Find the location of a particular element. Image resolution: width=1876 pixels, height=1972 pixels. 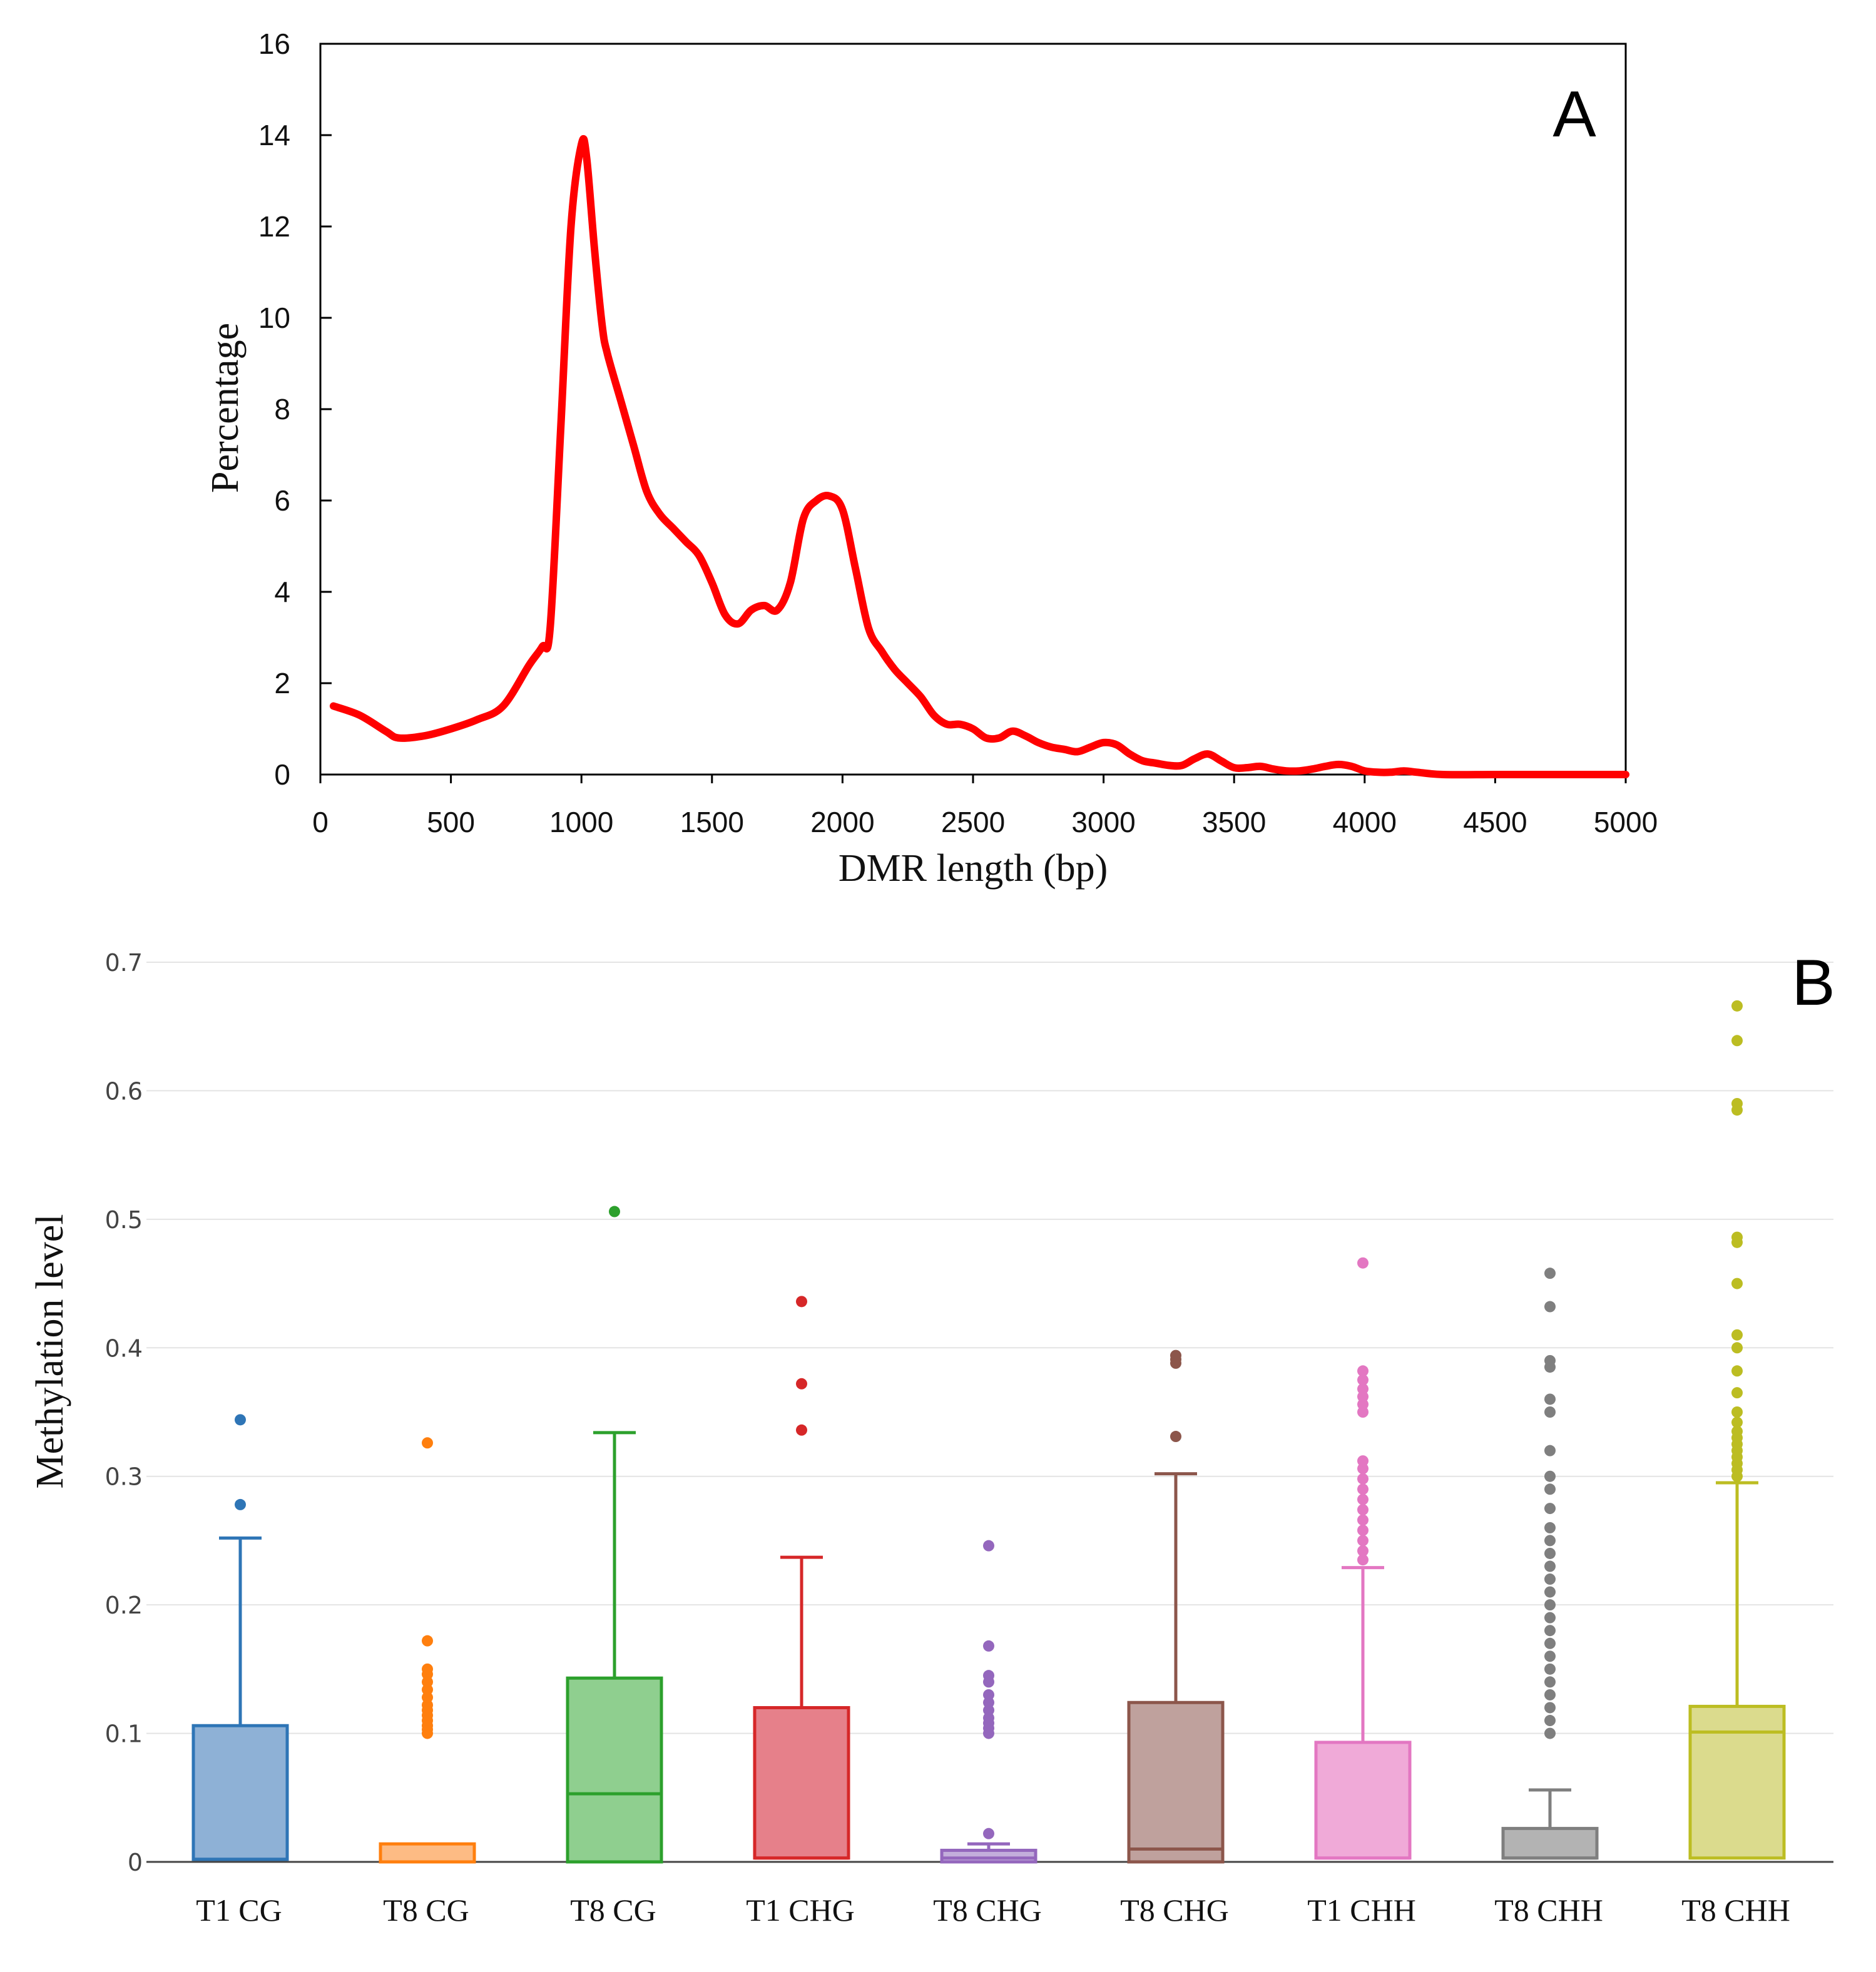

panel-a-xlabel: DMR length (bp) is located at coordinates (974, 868).